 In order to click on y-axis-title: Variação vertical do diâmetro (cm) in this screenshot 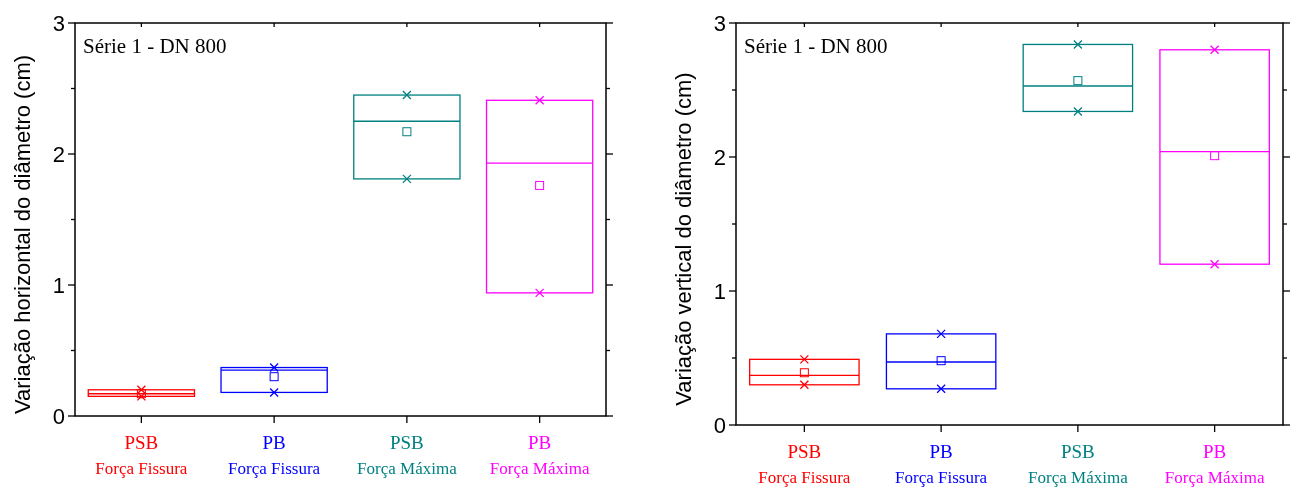, I will do `click(683, 239)`.